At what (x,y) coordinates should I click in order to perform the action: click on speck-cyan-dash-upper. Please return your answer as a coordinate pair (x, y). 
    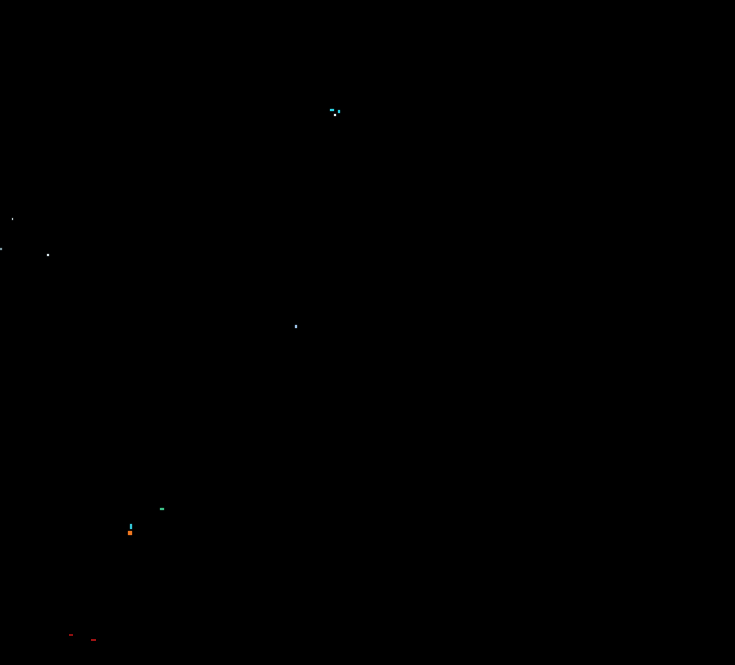
    Looking at the image, I should click on (332, 110).